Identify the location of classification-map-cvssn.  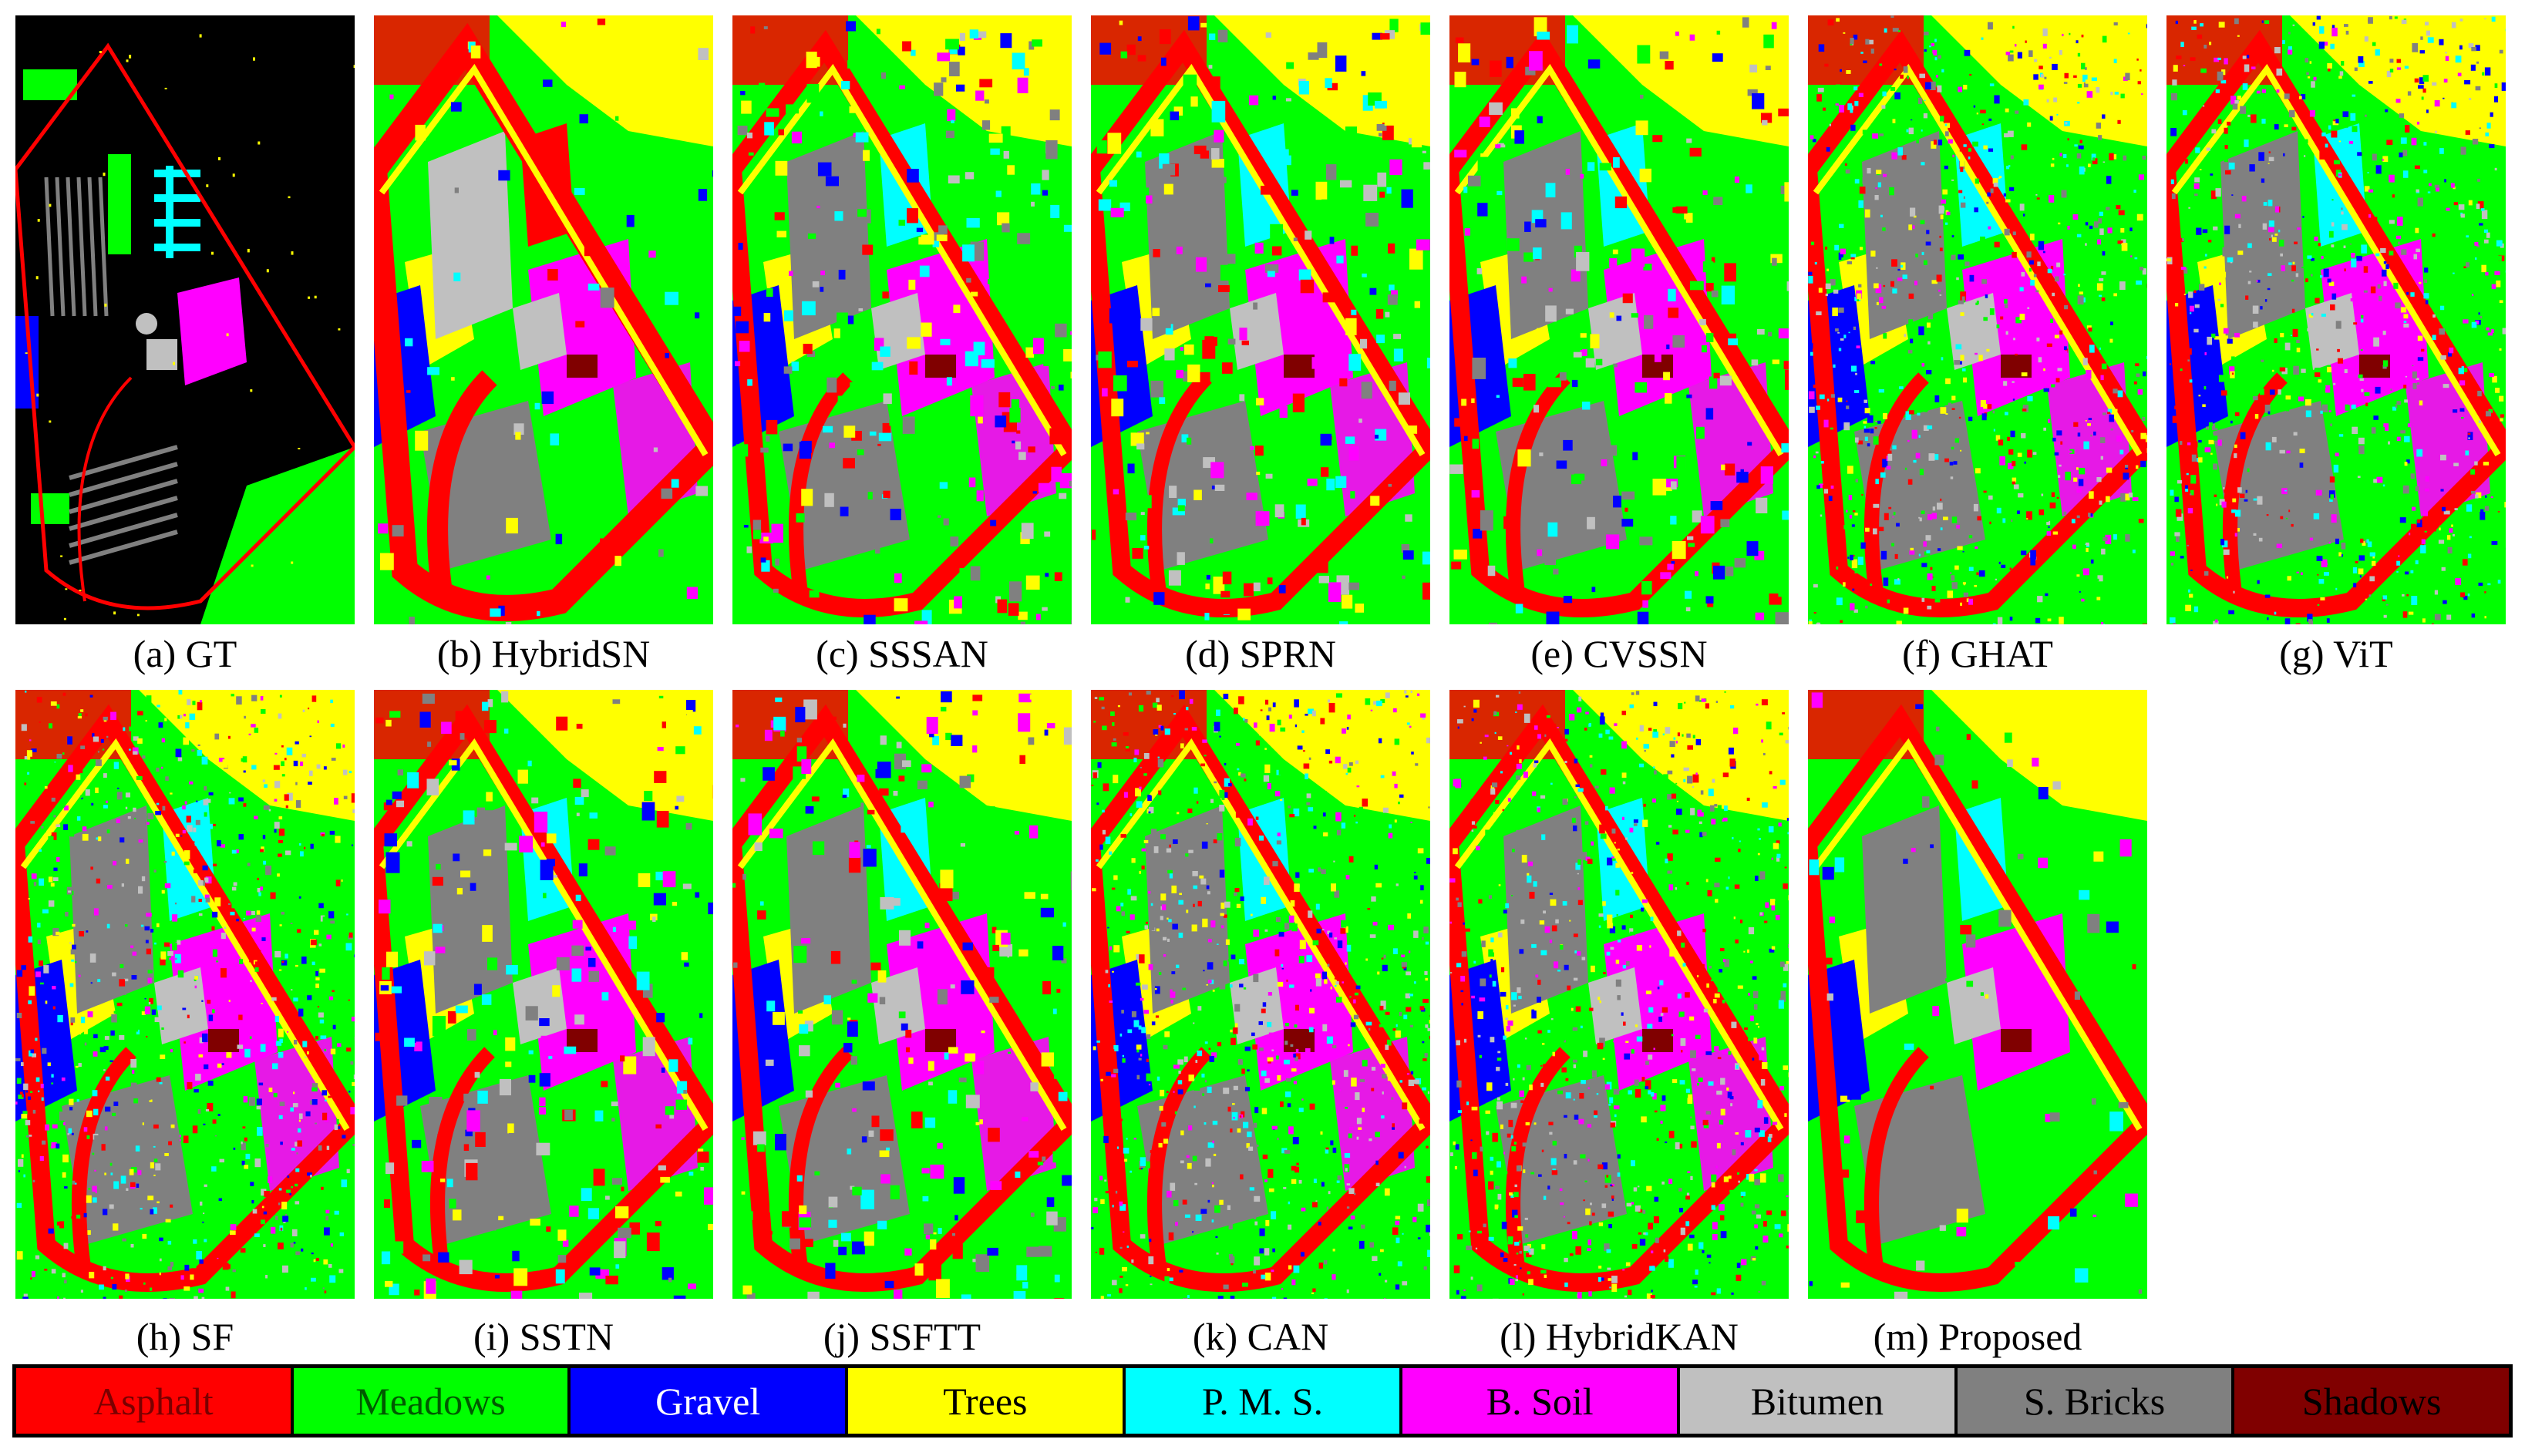
(1619, 319).